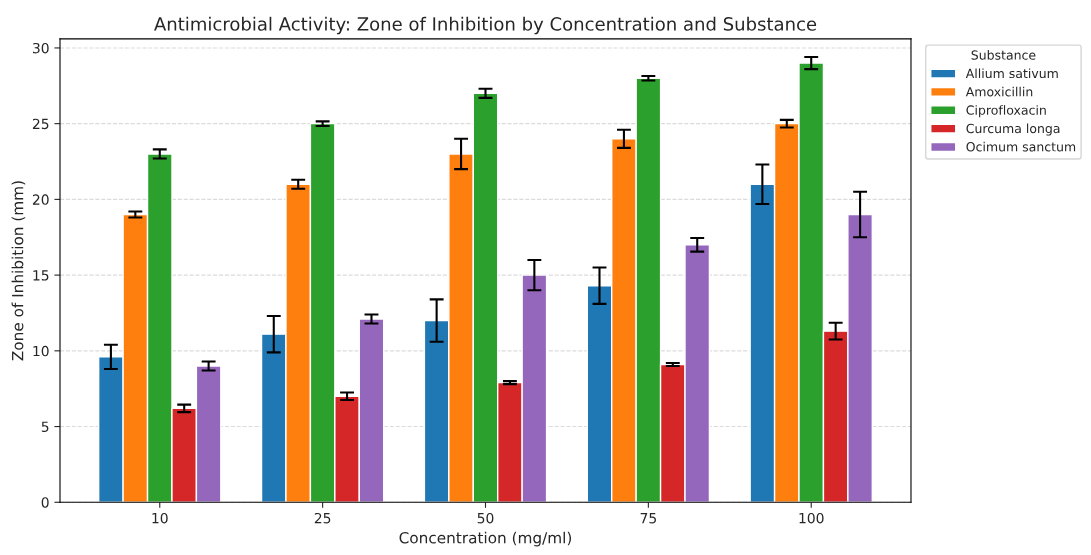 This screenshot has height=555, width=1091. Describe the element at coordinates (1021, 146) in the screenshot. I see `legend-label: Ocimum sanctum` at that location.